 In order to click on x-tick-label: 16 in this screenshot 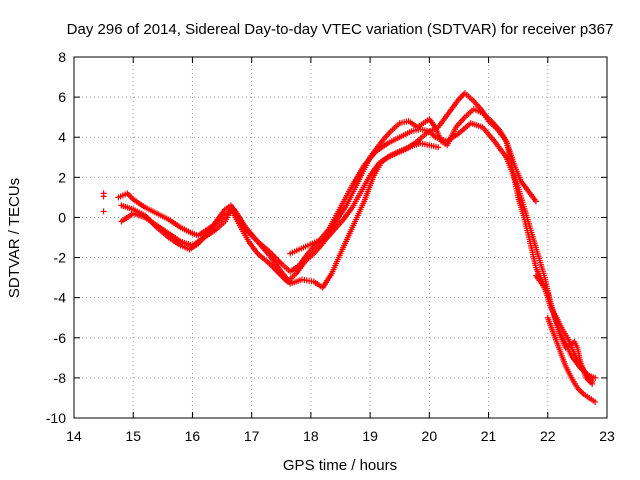, I will do `click(193, 436)`.